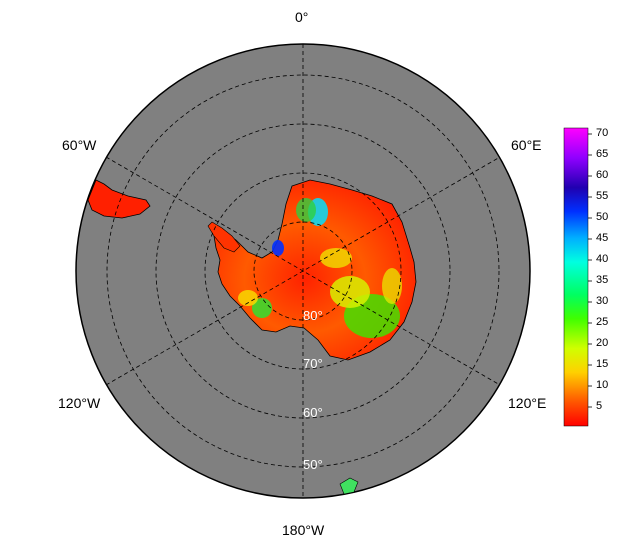 Image resolution: width=625 pixels, height=552 pixels. Describe the element at coordinates (602, 133) in the screenshot. I see `colorbar-tick-label: 70` at that location.